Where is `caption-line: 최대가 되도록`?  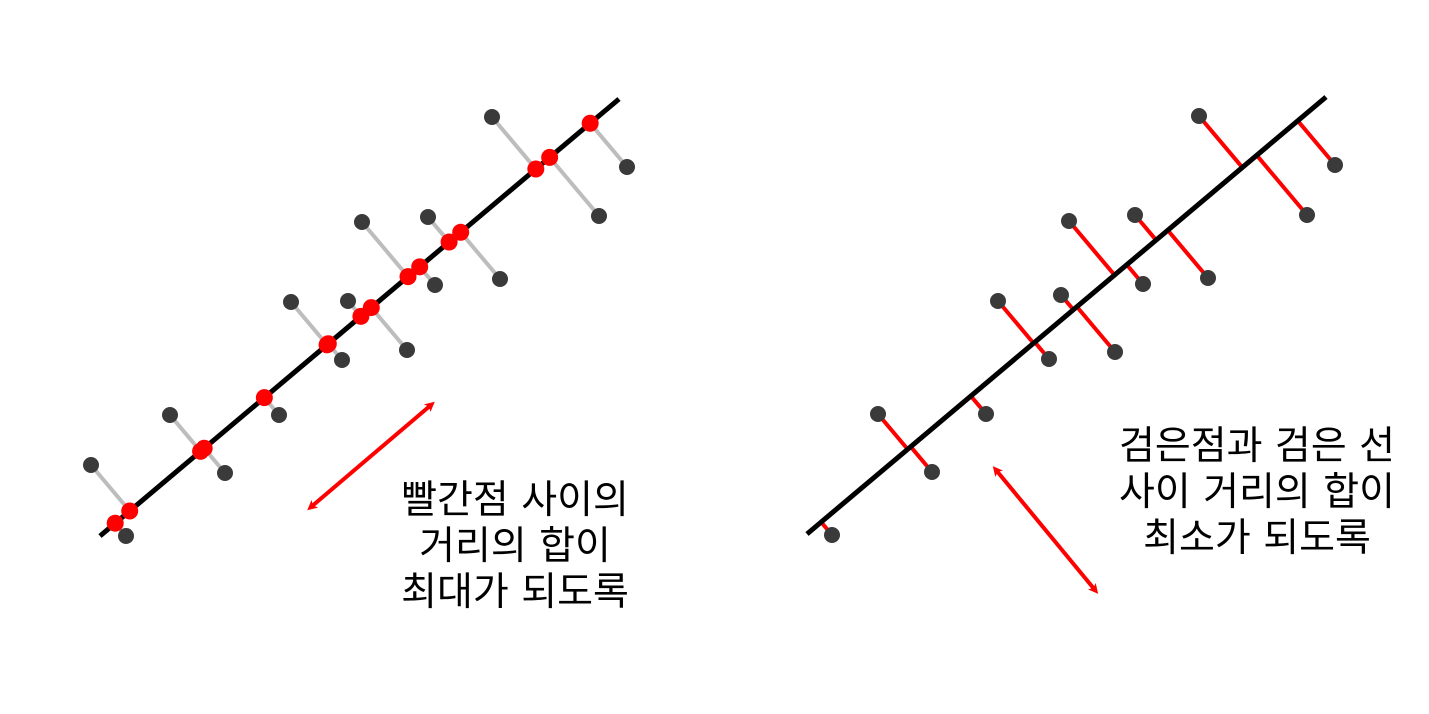 caption-line: 최대가 되도록 is located at coordinates (515, 592).